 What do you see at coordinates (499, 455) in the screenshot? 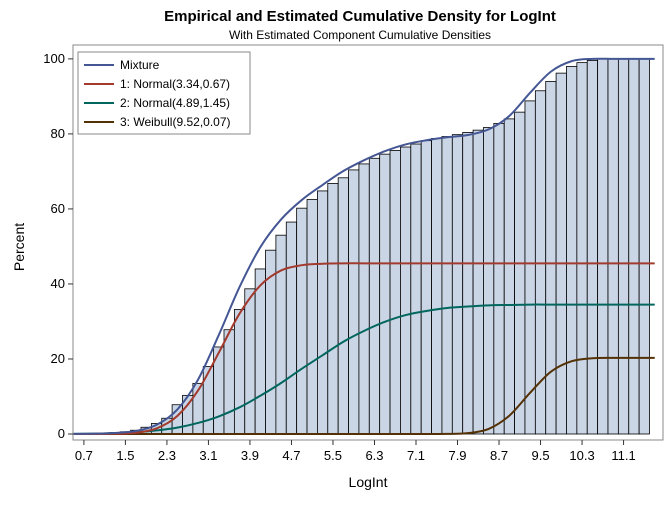
I see `x-tick-label: 8.7` at bounding box center [499, 455].